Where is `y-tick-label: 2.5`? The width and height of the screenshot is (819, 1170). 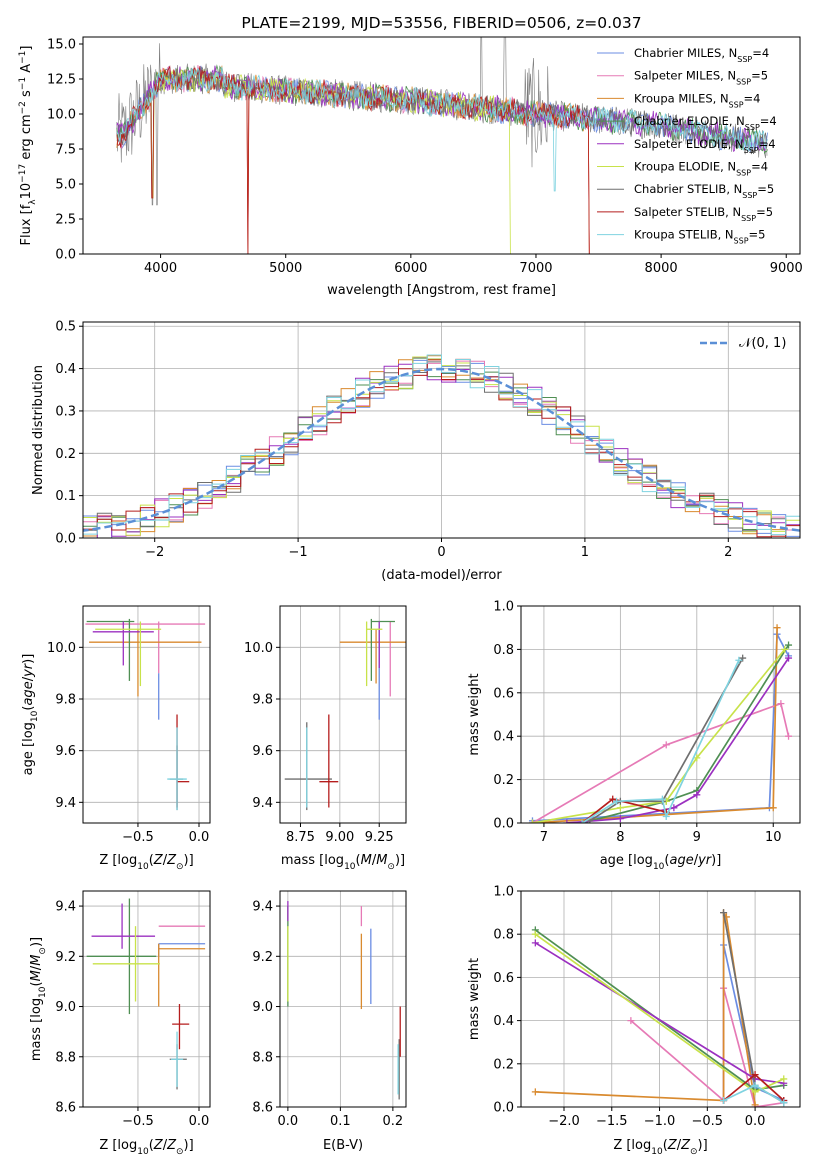
y-tick-label: 2.5 is located at coordinates (65, 220).